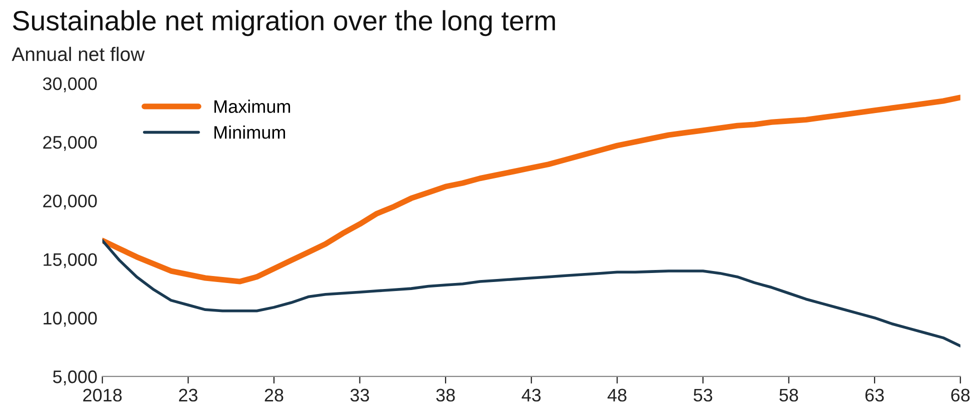 The width and height of the screenshot is (975, 407). Describe the element at coordinates (788, 395) in the screenshot. I see `x-tick-label: 58` at that location.